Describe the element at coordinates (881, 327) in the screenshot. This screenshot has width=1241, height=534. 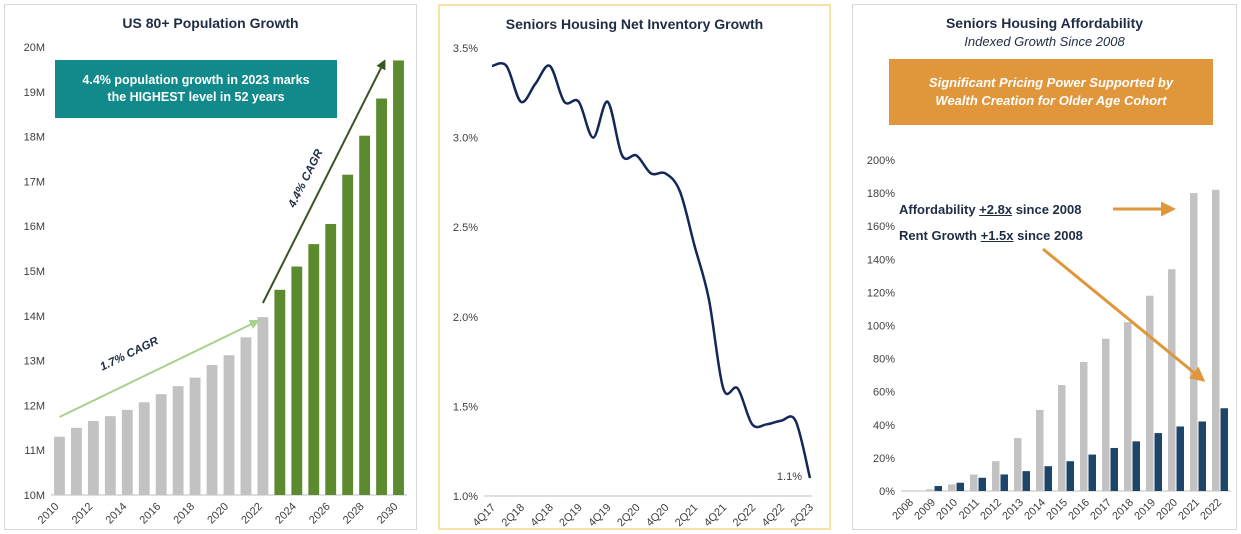
I see `y-tick-label: 100%` at that location.